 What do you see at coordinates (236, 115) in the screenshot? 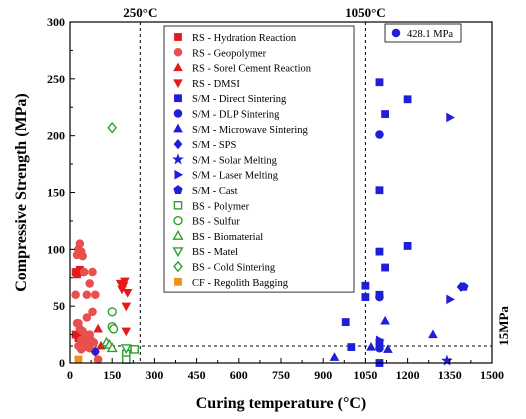
I see `legend-label: S/M - DLP Sintering` at bounding box center [236, 115].